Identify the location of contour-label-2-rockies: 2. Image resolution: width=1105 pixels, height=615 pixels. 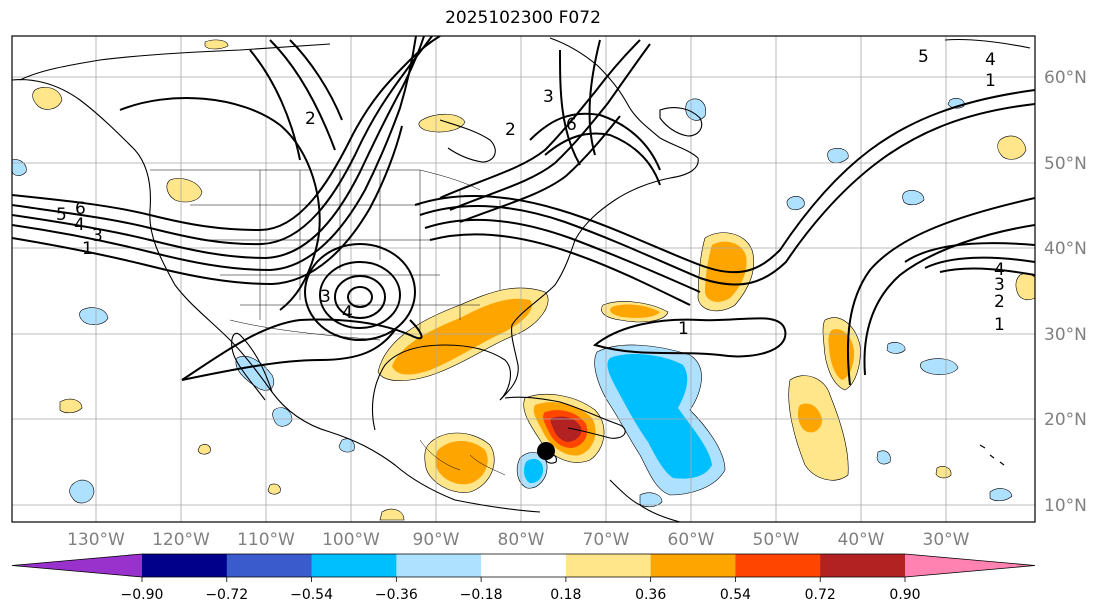
(310, 119).